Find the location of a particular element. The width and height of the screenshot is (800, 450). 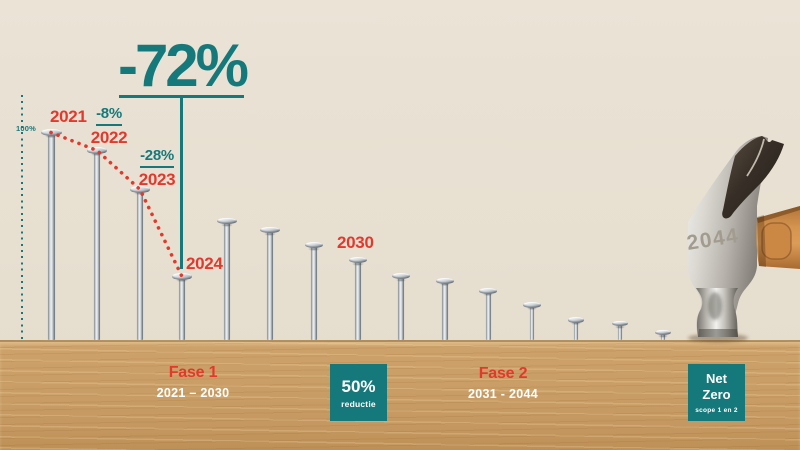

nail-2022-shaft is located at coordinates (97, 245).